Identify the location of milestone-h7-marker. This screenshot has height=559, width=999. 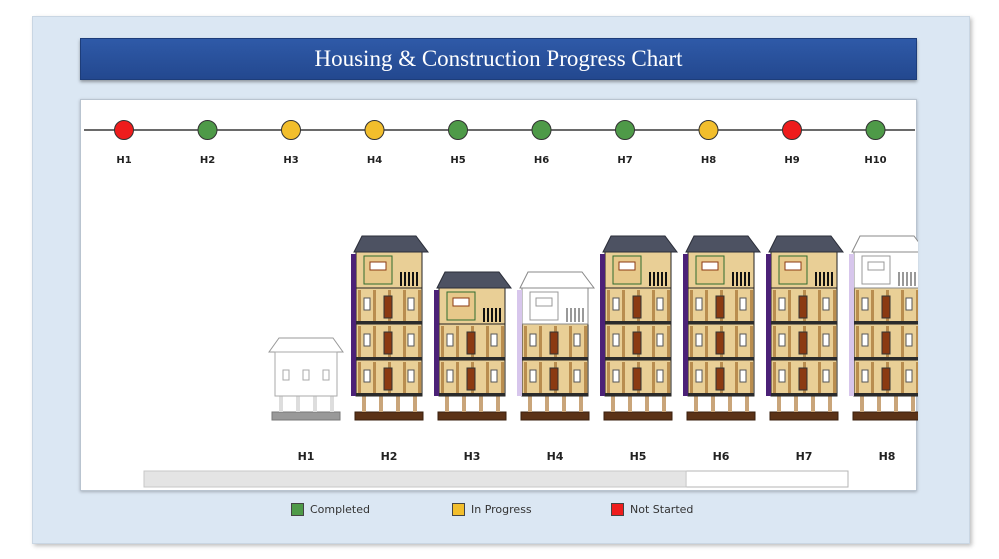
(625, 130).